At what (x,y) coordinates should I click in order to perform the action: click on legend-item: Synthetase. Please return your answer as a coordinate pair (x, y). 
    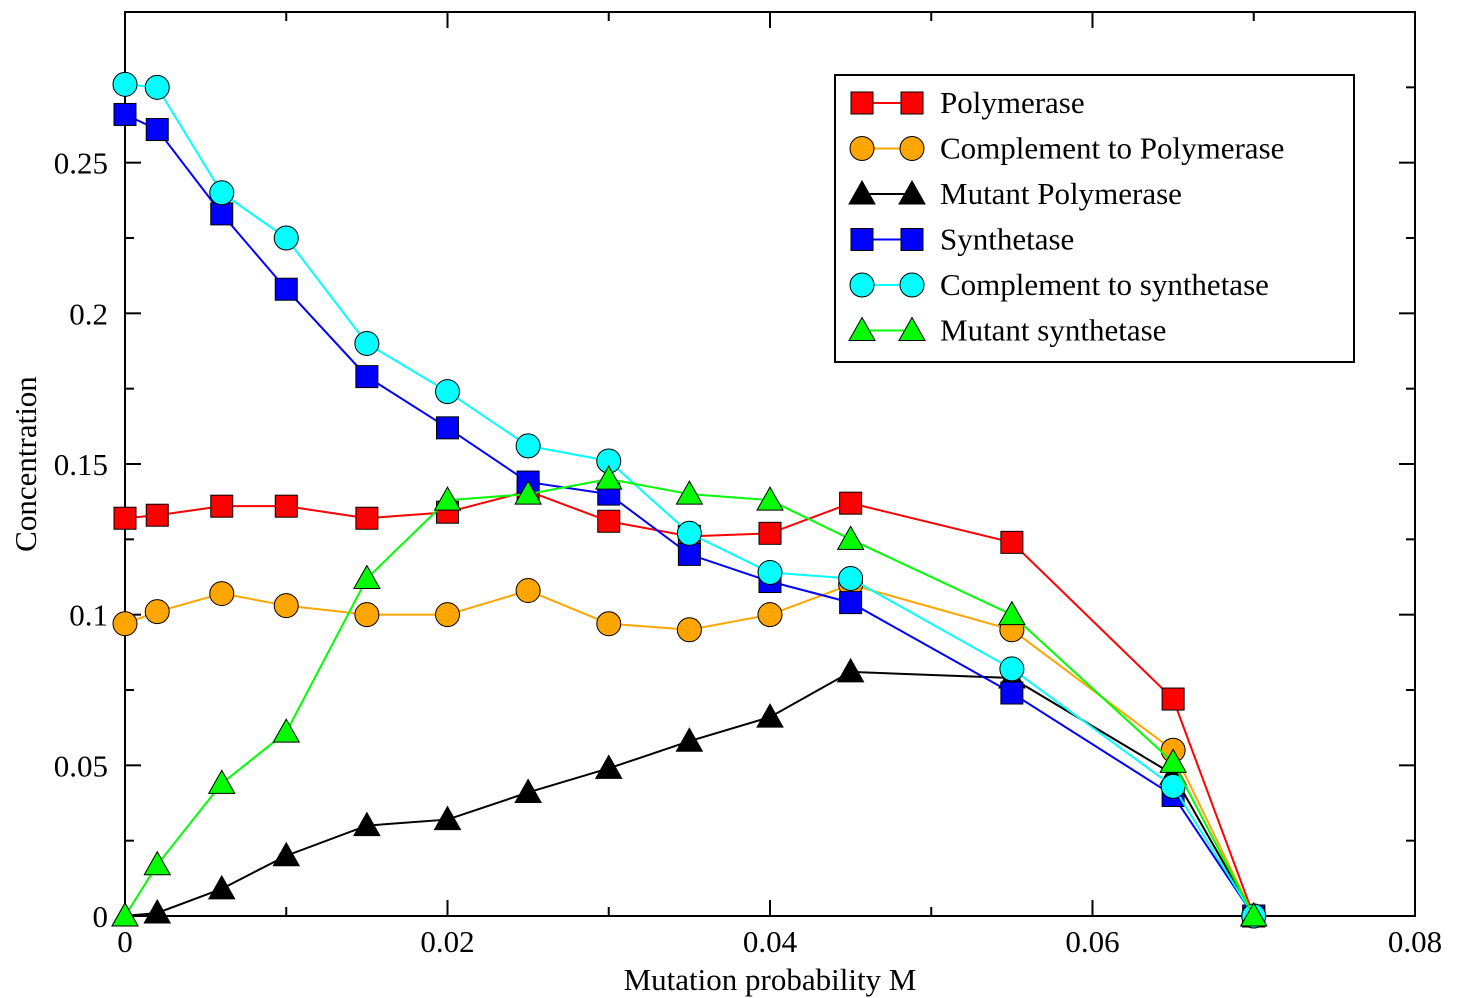
    Looking at the image, I should click on (962, 239).